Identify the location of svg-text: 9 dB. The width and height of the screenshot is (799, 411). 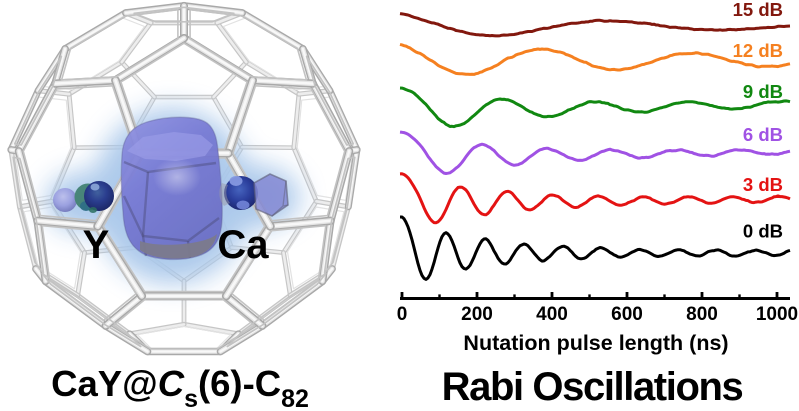
(763, 91).